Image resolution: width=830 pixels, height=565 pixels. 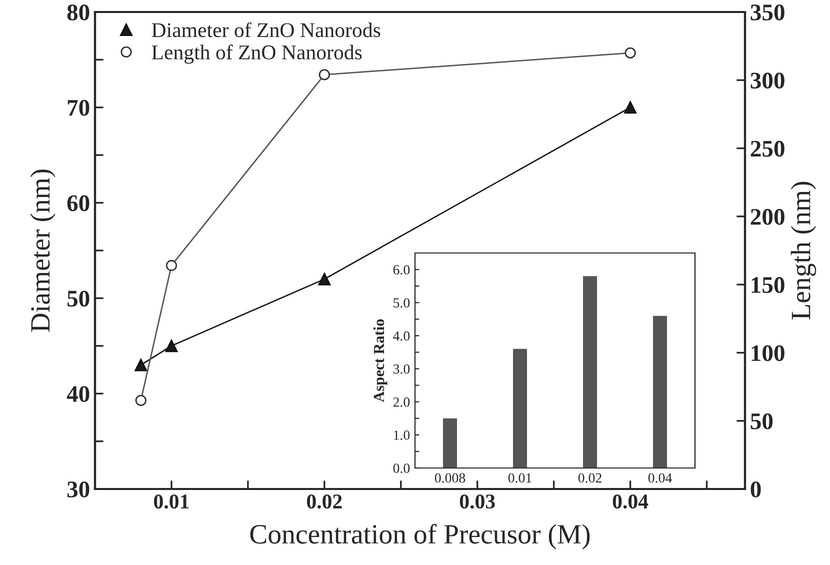 I want to click on y-tick-label: 60, so click(x=78, y=203).